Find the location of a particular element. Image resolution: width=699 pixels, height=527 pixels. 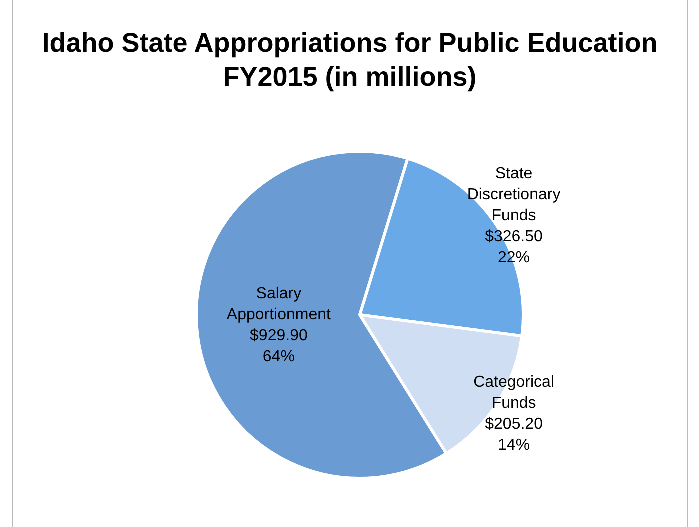

slice-label: State Discretionary Funds is located at coordinates (514, 194).